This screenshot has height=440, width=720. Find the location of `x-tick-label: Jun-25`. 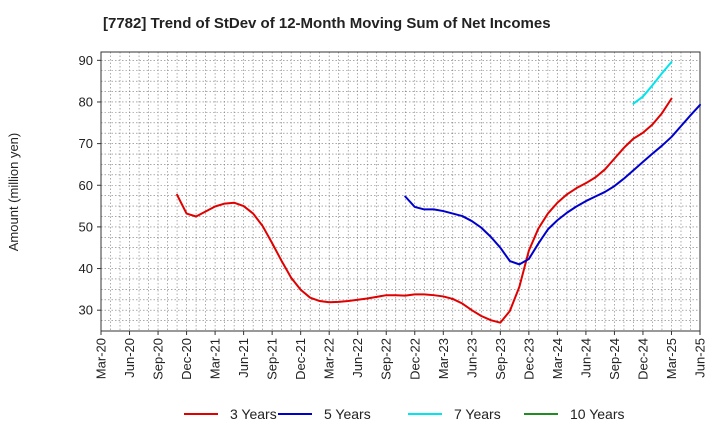

x-tick-label: Jun-25 is located at coordinates (700, 358).